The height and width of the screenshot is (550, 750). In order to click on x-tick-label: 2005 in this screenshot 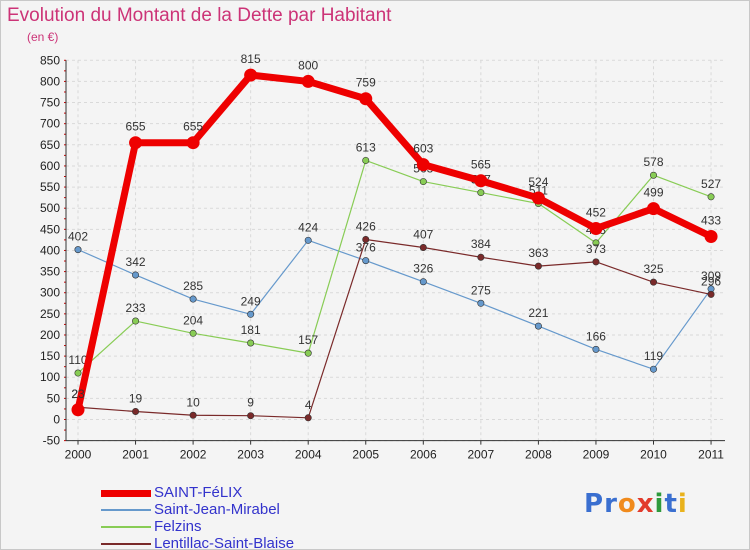, I will do `click(365, 455)`.